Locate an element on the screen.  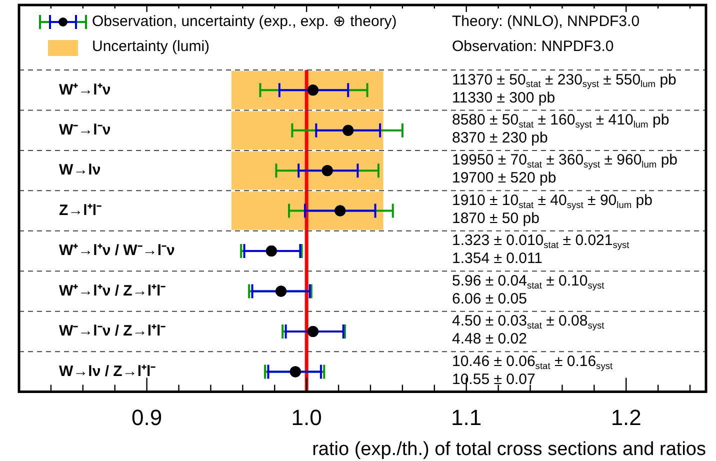
y-tick-label: W⁻→l⁻ν is located at coordinates (85, 129).